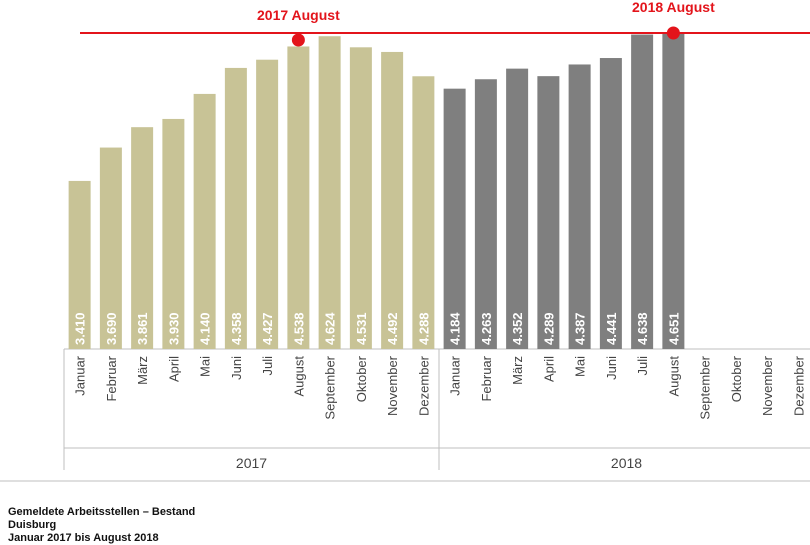 This screenshot has height=545, width=810. Describe the element at coordinates (330, 328) in the screenshot. I see `bar-value-label: 4.624` at that location.